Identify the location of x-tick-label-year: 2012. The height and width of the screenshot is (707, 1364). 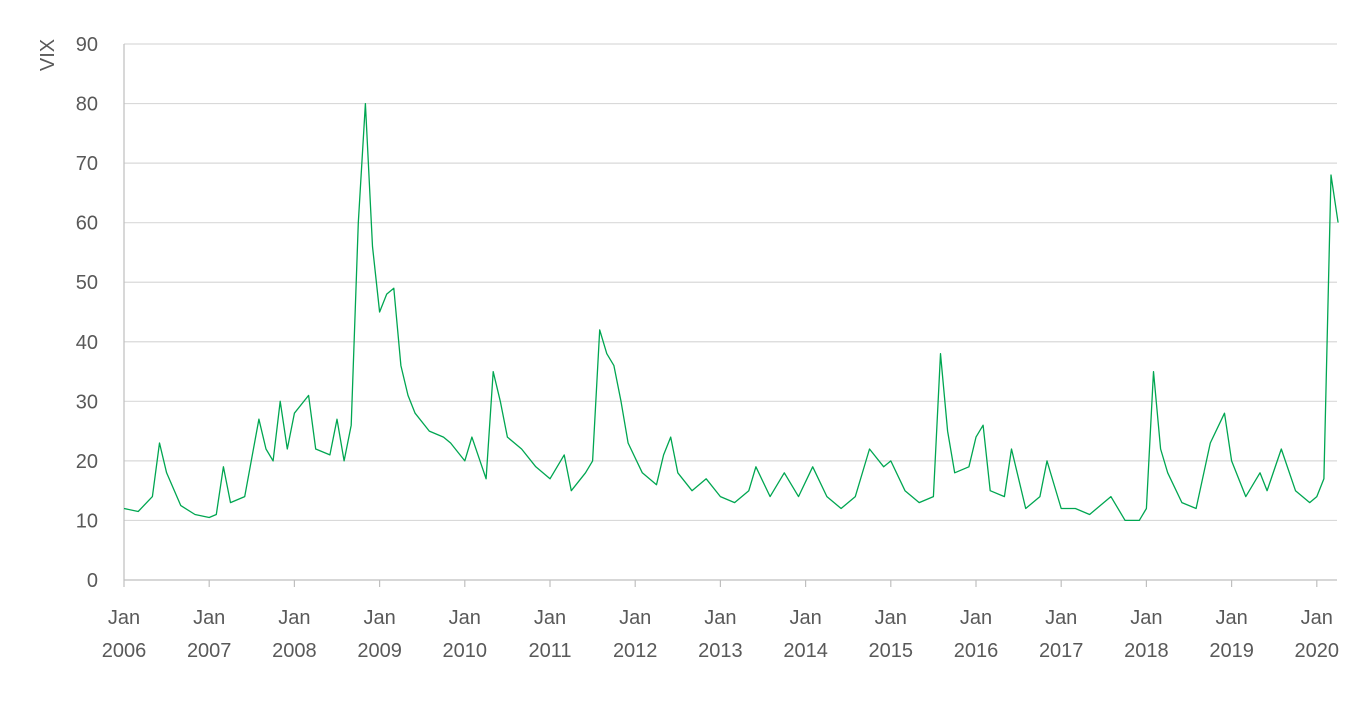
(635, 651).